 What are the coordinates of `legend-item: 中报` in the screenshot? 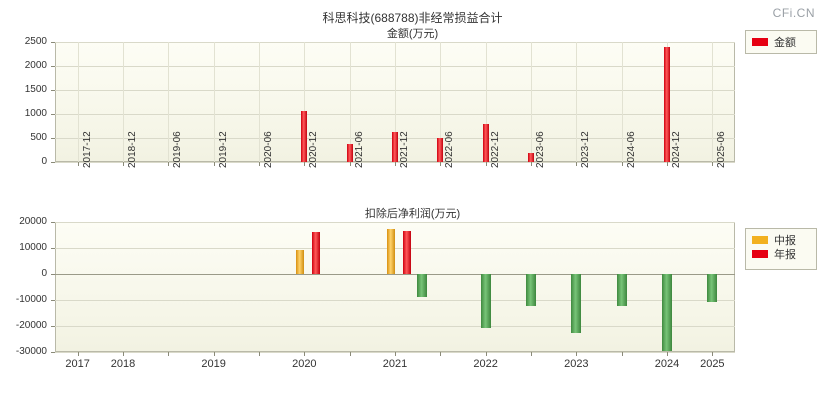 It's located at (781, 240).